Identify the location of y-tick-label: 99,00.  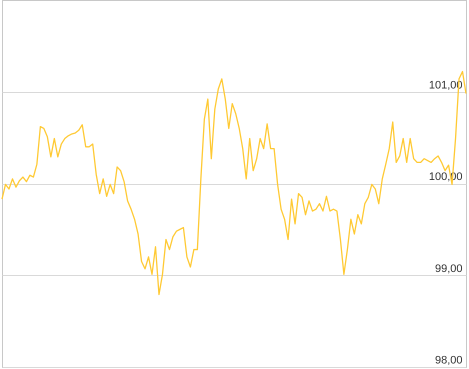
(448, 268).